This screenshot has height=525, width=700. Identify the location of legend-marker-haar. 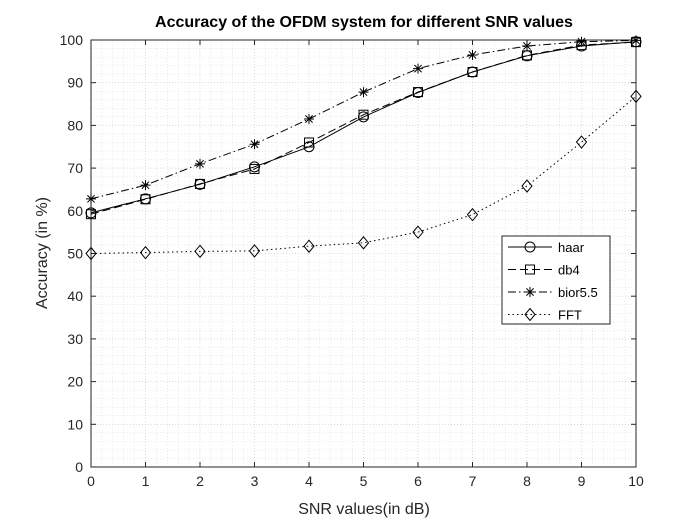
(530, 247).